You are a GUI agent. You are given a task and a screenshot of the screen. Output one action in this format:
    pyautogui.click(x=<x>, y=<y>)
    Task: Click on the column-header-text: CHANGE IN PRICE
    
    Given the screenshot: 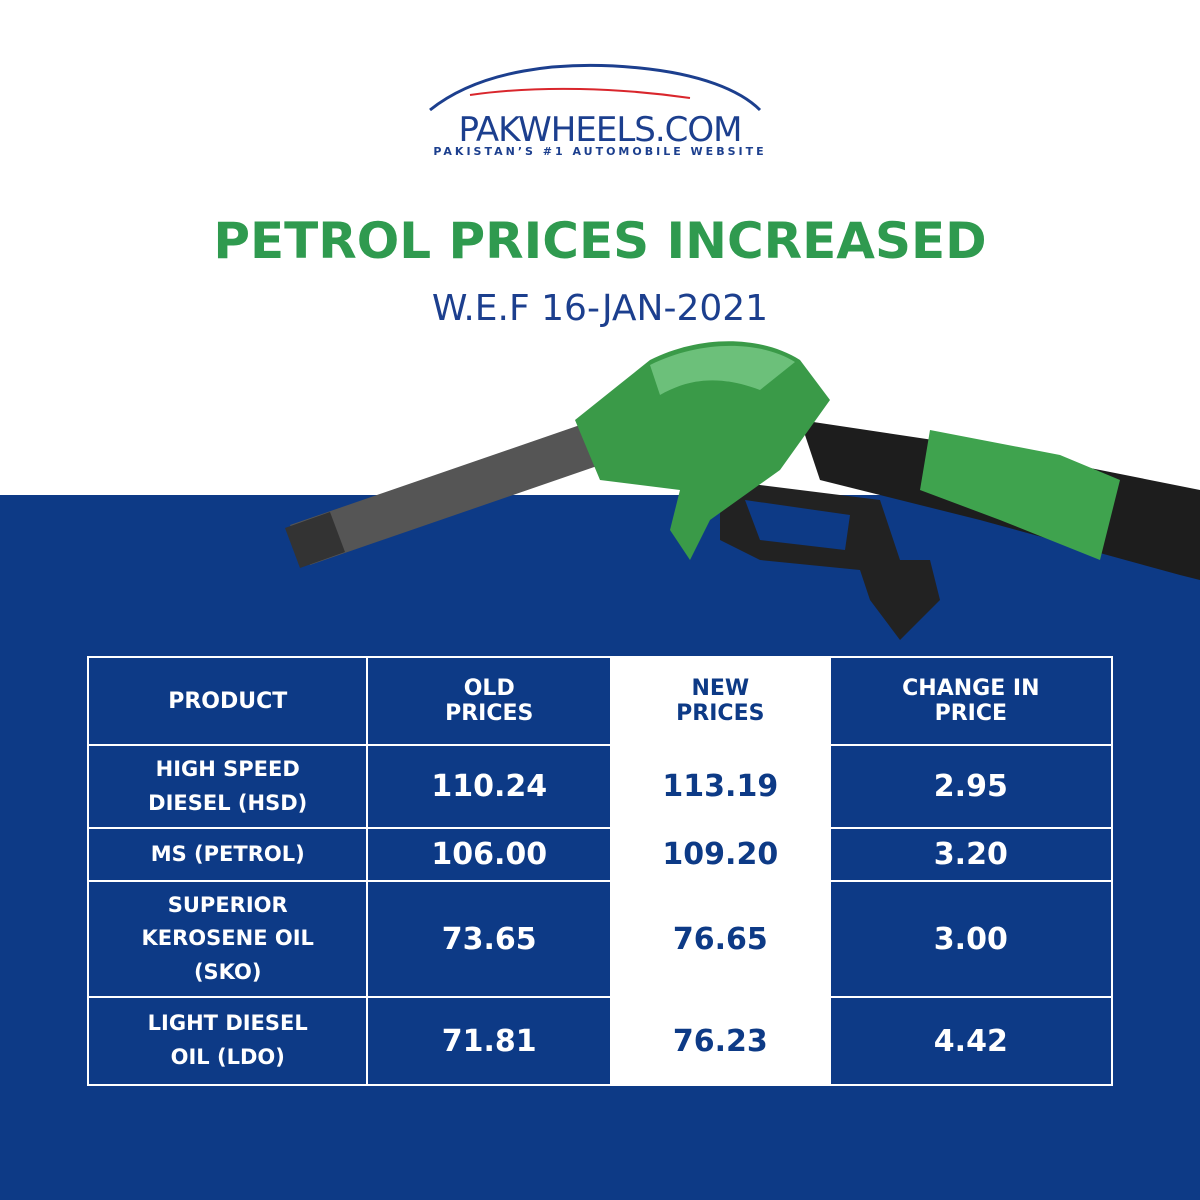 What is the action you would take?
    pyautogui.click(x=971, y=701)
    